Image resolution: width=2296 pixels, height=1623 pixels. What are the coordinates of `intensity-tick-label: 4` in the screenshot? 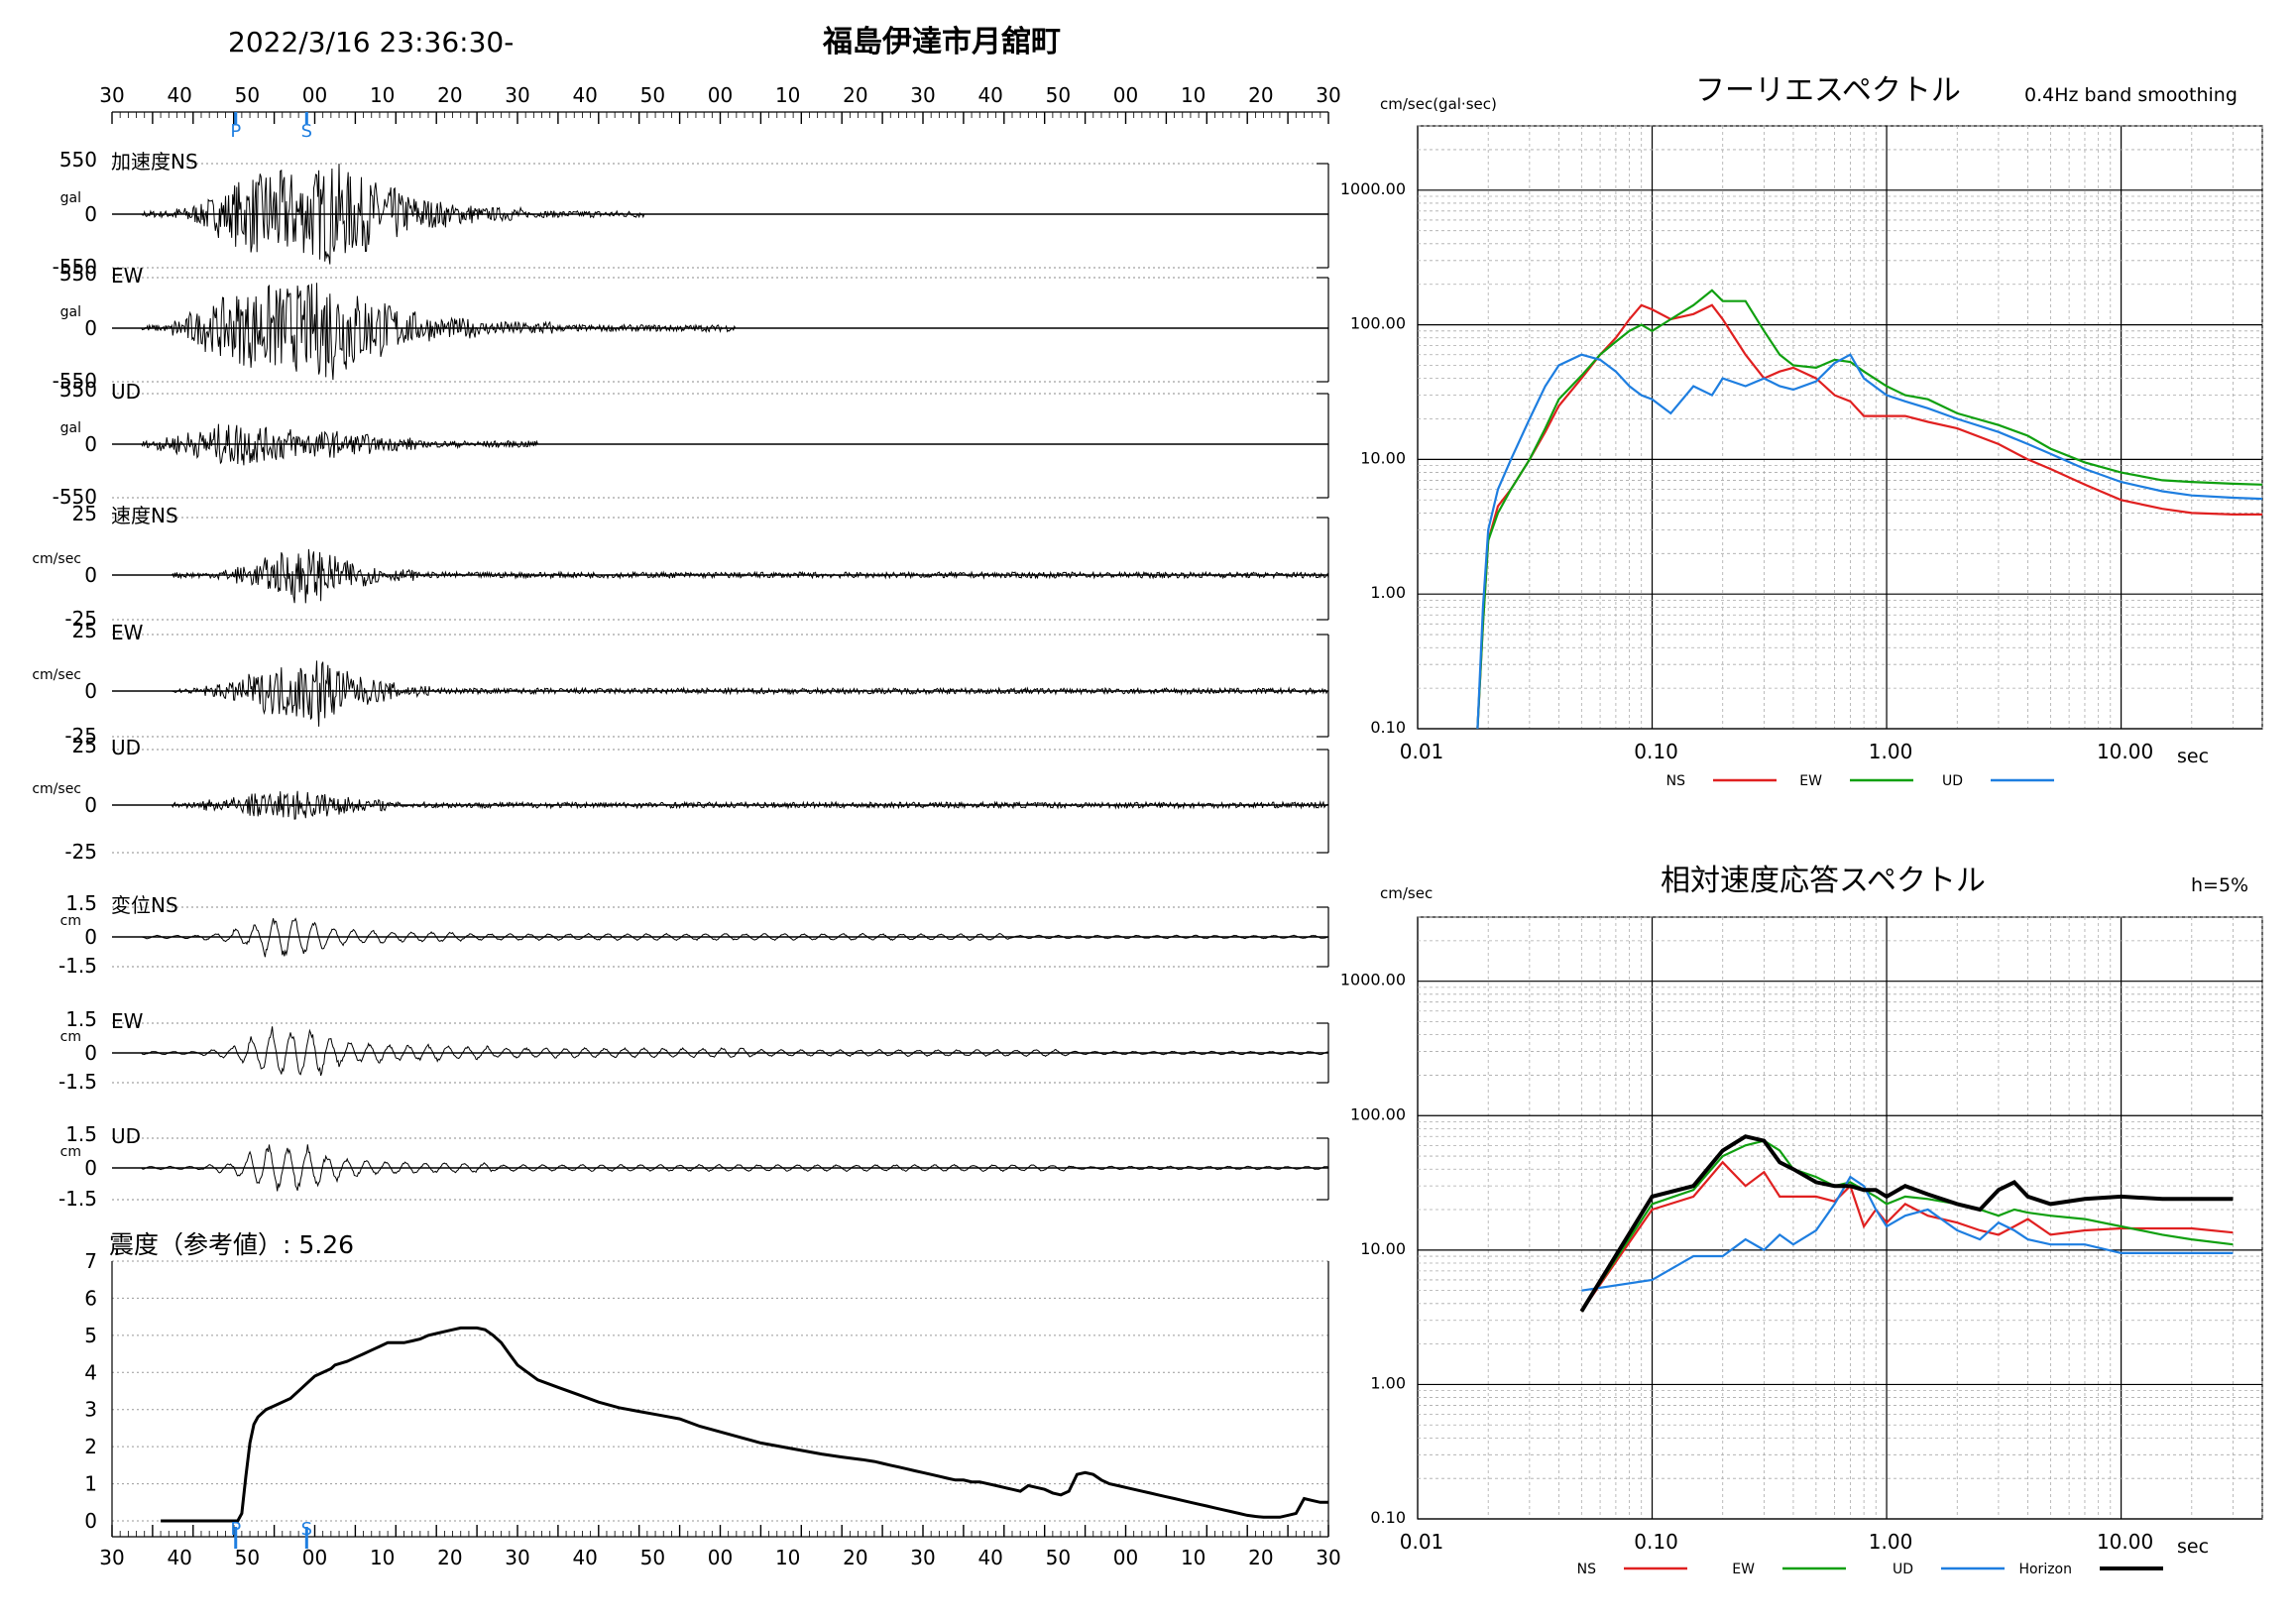 It's located at (90, 1372).